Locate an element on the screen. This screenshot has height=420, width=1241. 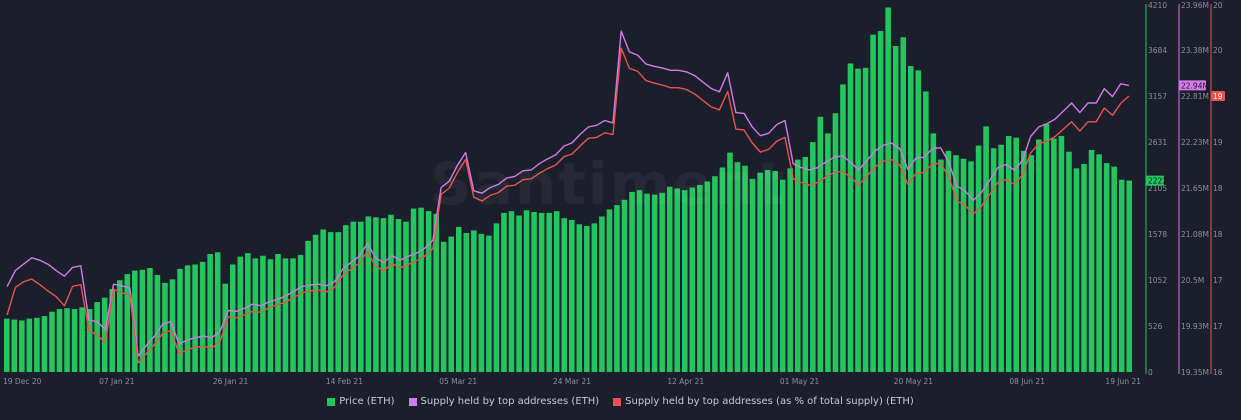
legend-label-price: Price (ETH) is located at coordinates (367, 401).